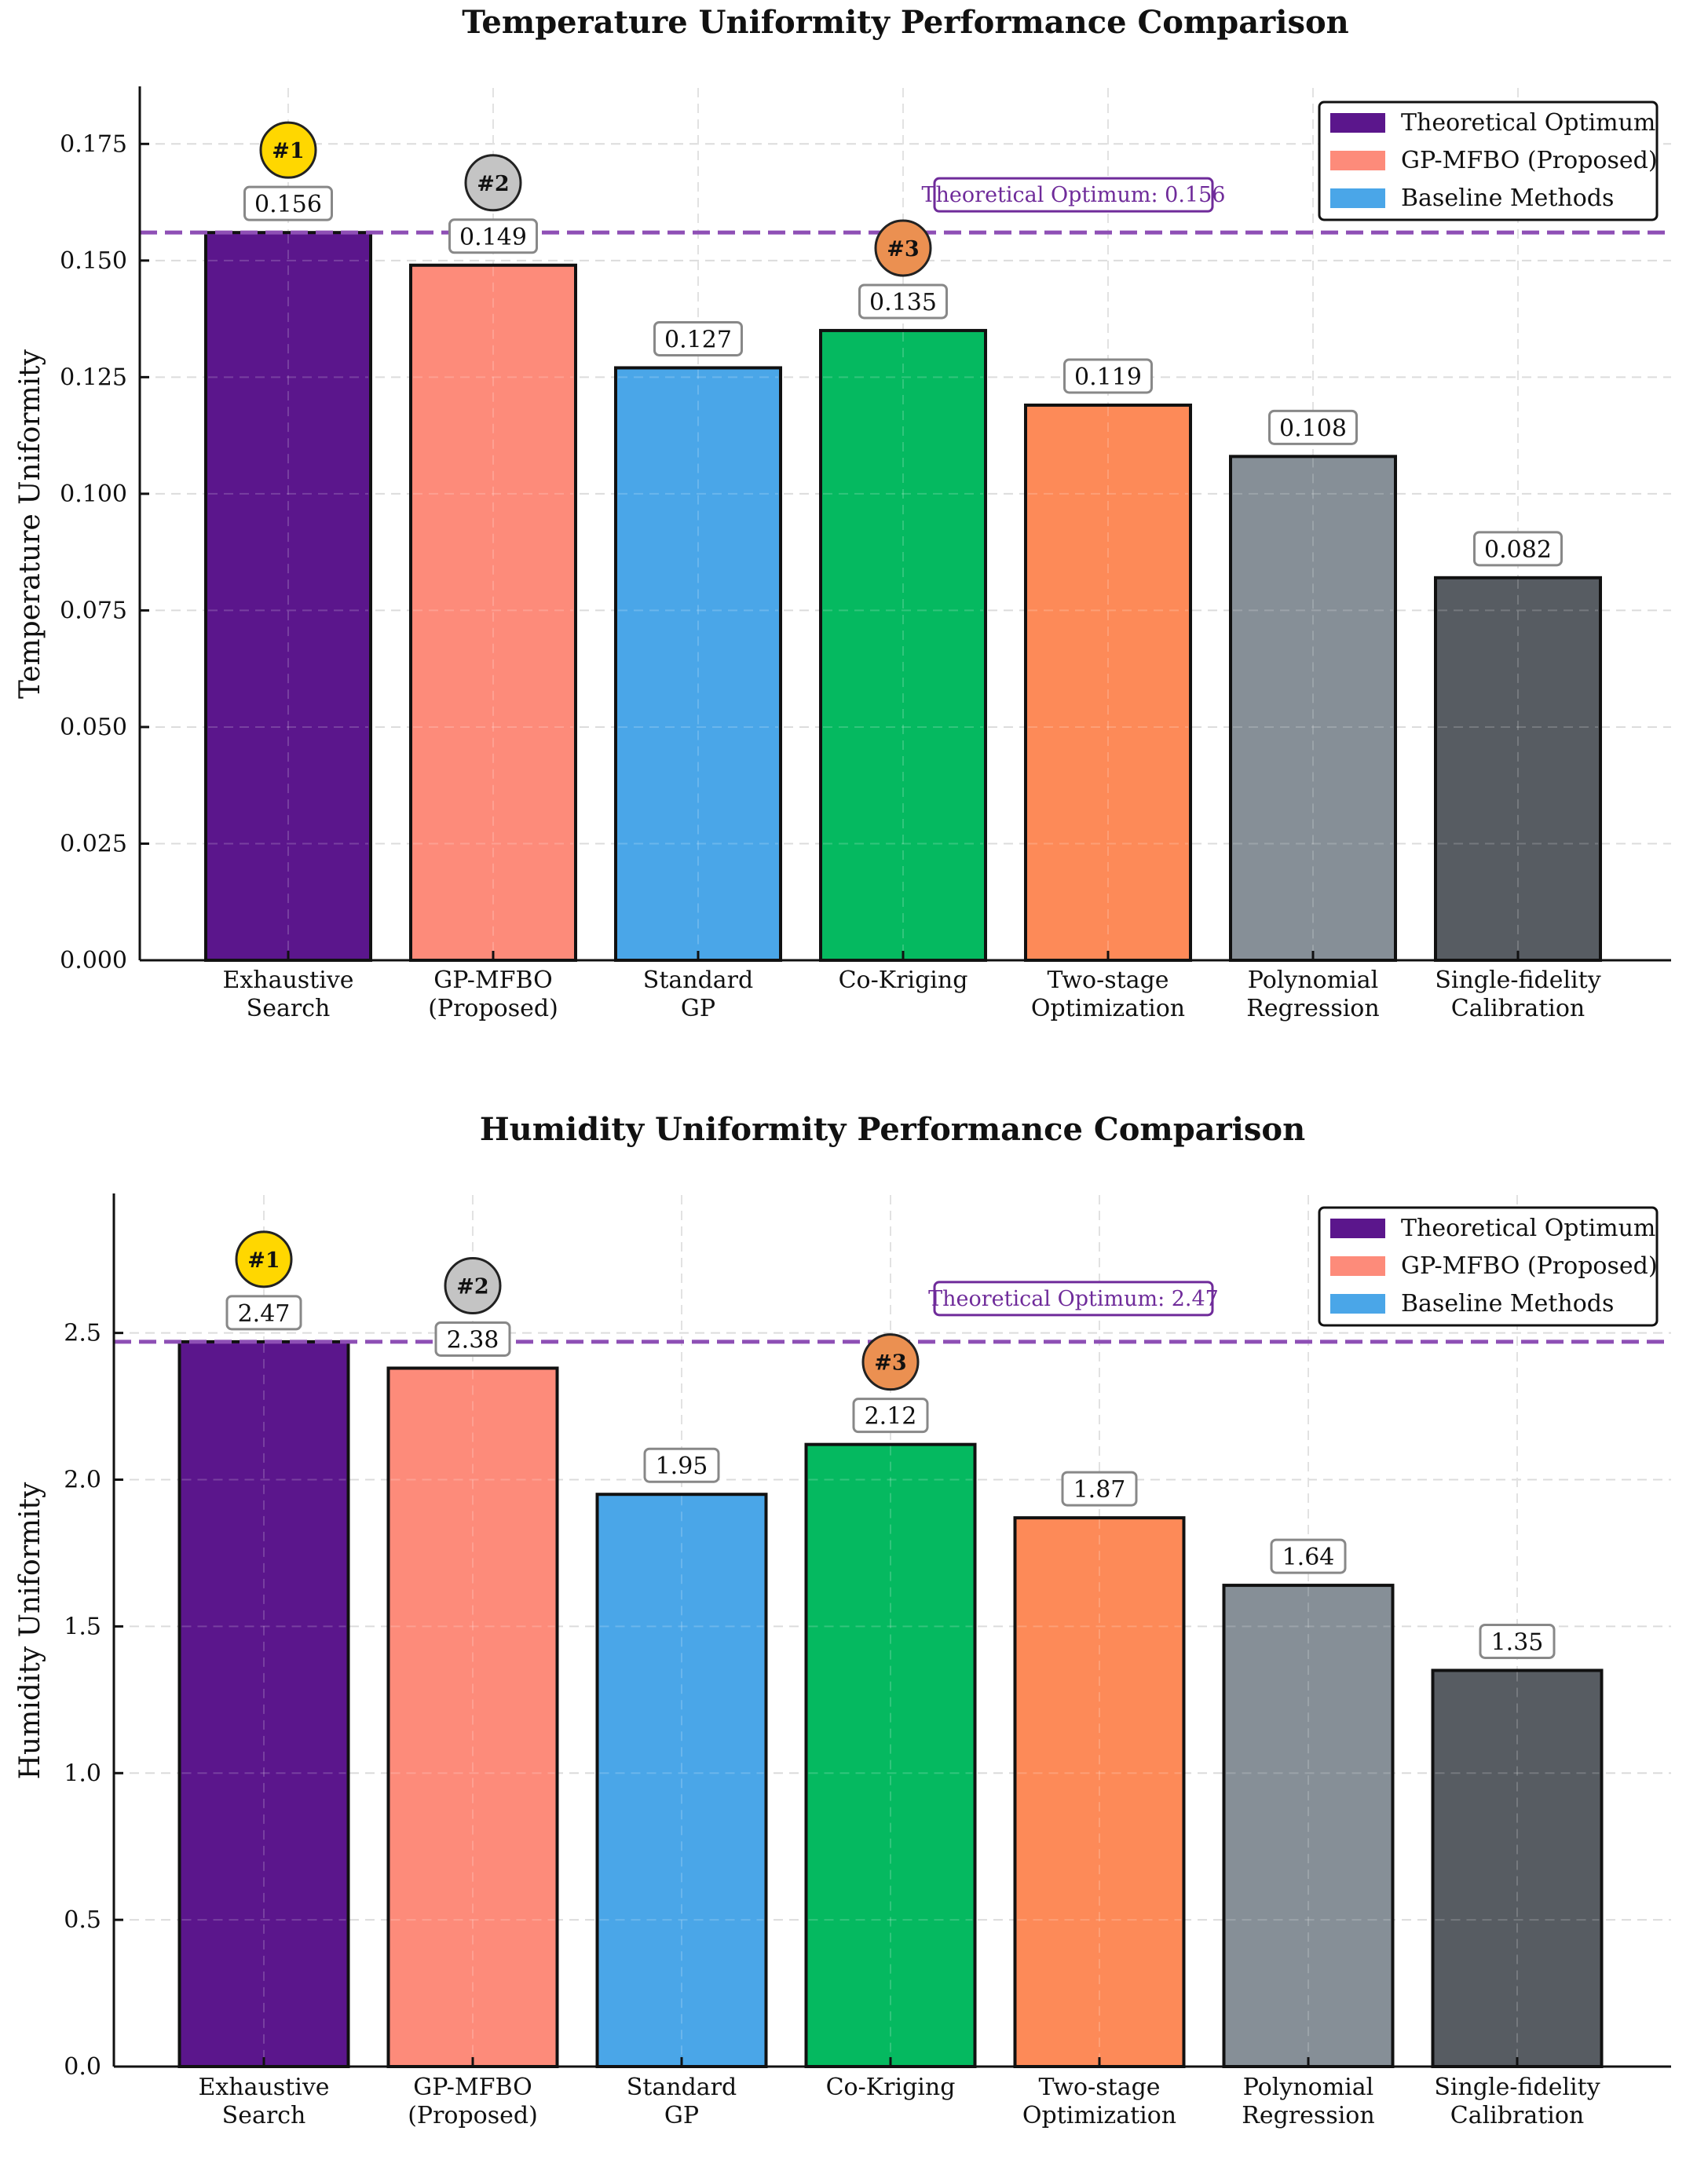 This screenshot has height=2160, width=1708. I want to click on y-tick-label: 0.125, so click(93, 377).